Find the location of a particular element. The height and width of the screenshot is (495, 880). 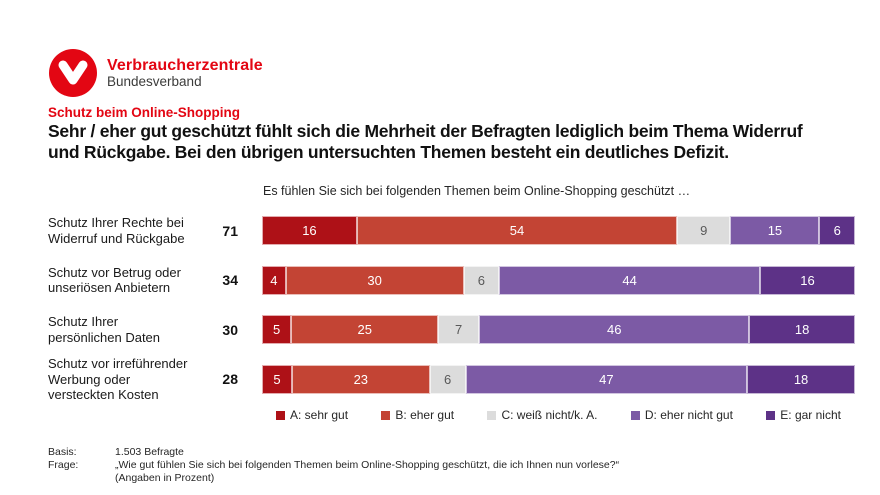

legend-item: E: gar nicht is located at coordinates (803, 415).